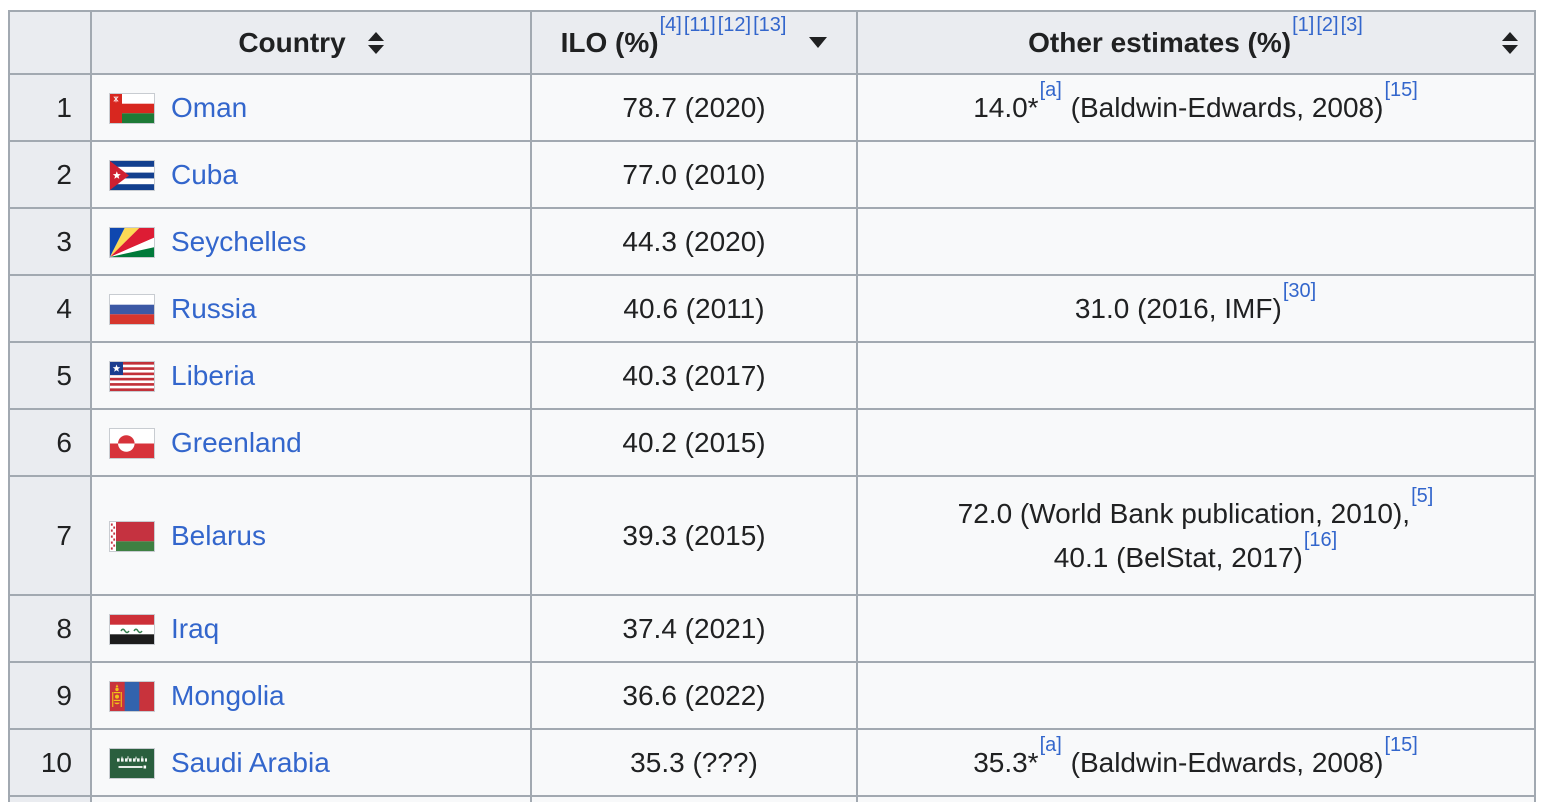 The height and width of the screenshot is (802, 1564). I want to click on table-row: 8 Iraq 37.4 (2021), so click(772, 628).